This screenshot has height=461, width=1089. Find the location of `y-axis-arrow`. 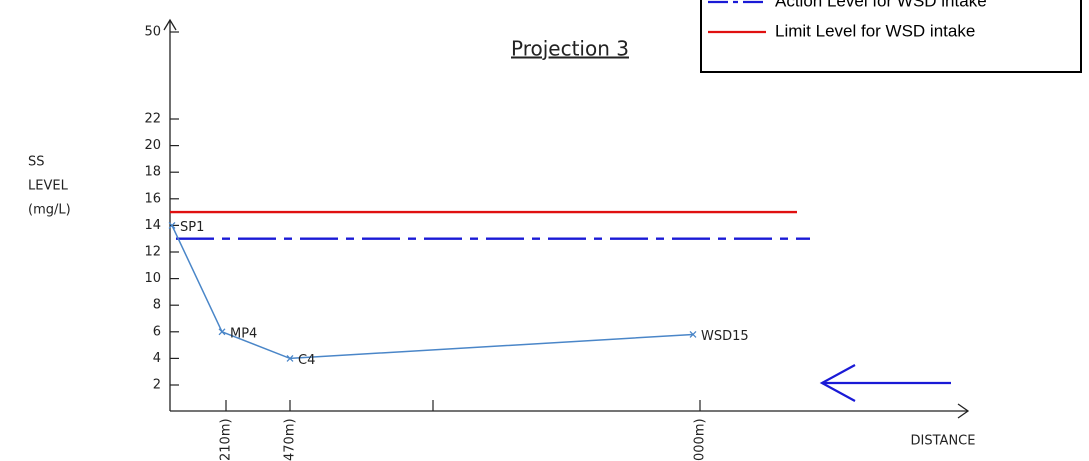

y-axis-arrow is located at coordinates (170, 24).